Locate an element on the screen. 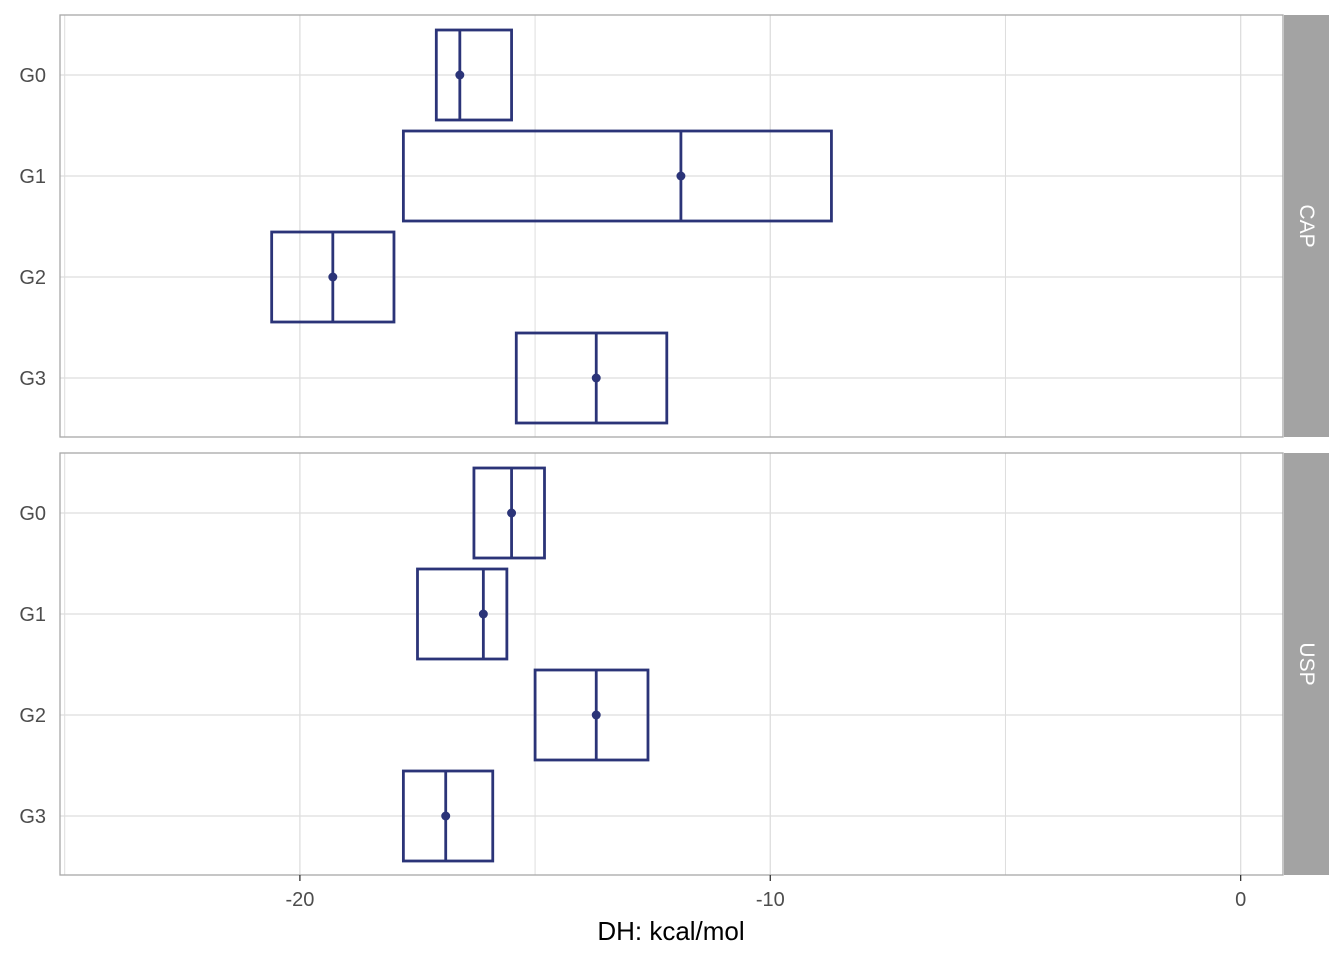 The width and height of the screenshot is (1344, 960). crossbar-usp-g0 is located at coordinates (509, 513).